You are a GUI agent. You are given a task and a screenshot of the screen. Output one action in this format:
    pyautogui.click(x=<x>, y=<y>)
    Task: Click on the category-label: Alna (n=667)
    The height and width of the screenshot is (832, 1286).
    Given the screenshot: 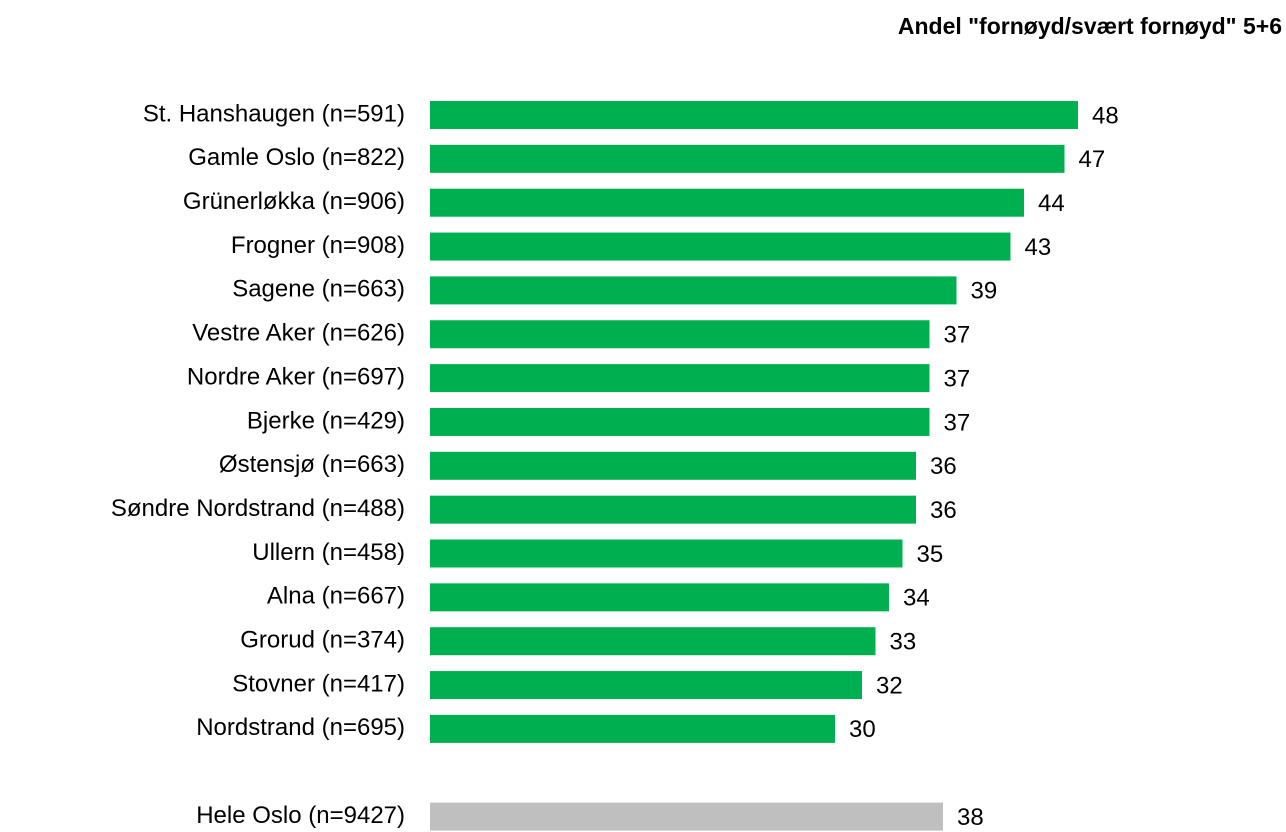 What is the action you would take?
    pyautogui.click(x=336, y=596)
    